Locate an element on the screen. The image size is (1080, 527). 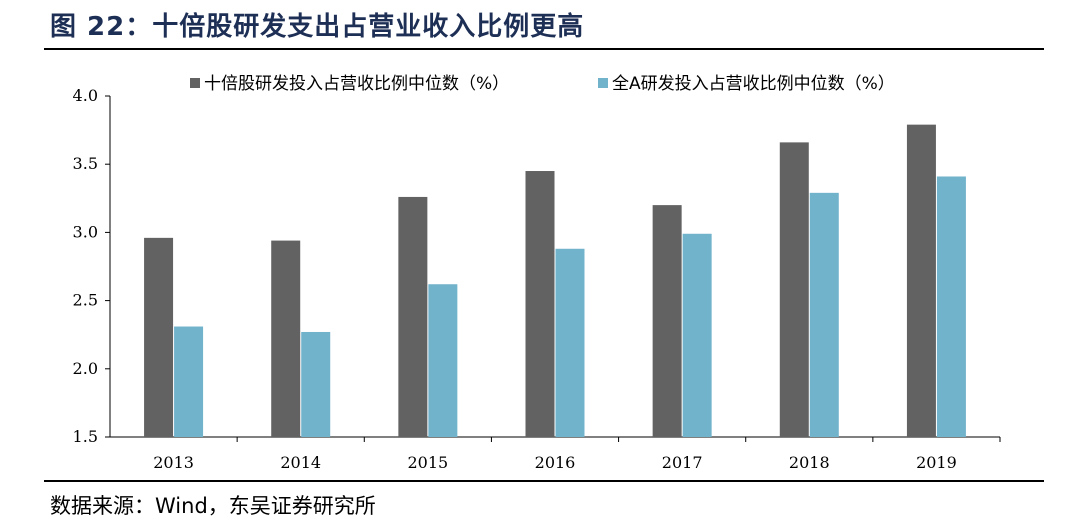
legend-label: 全A研发投入占营收比例中位数（%） is located at coordinates (753, 84).